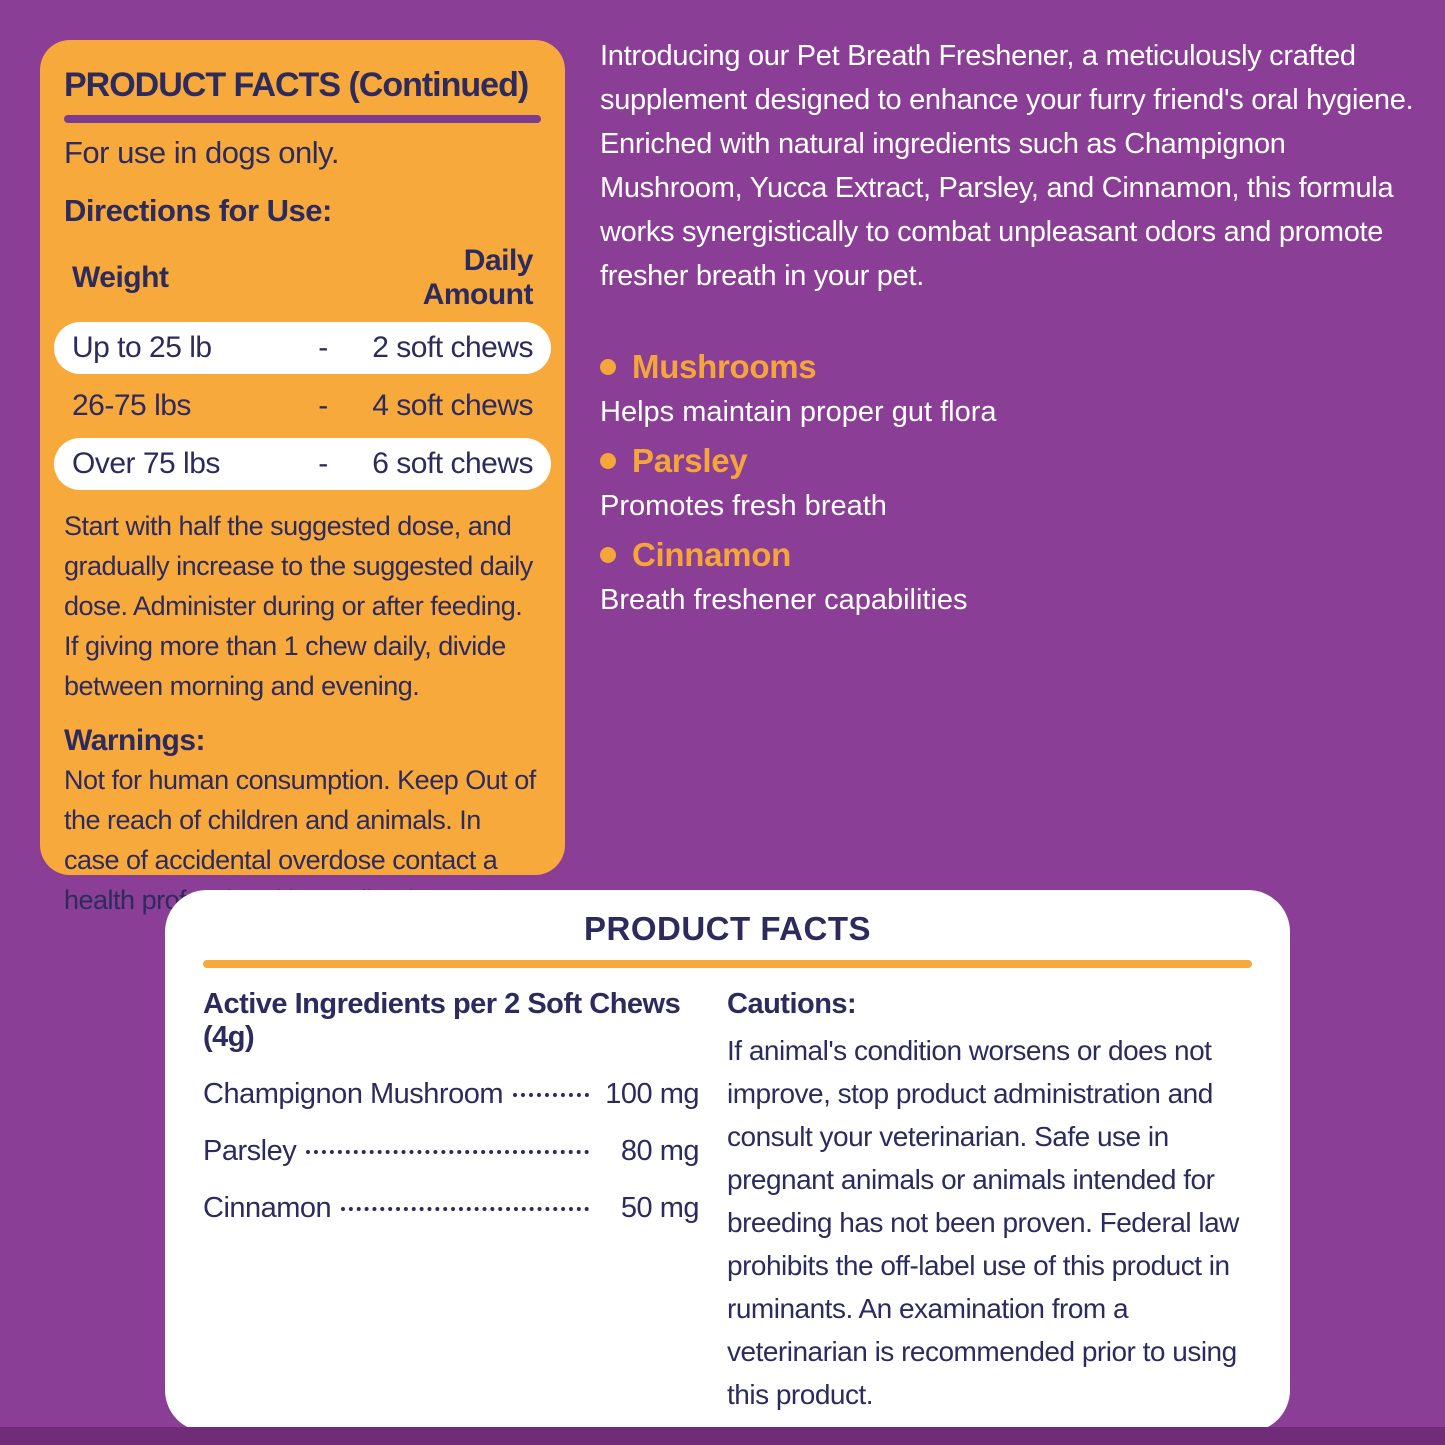 The image size is (1445, 1445). I want to click on benefit-parsley: Parsley Promotes fresh breath, so click(1015, 483).